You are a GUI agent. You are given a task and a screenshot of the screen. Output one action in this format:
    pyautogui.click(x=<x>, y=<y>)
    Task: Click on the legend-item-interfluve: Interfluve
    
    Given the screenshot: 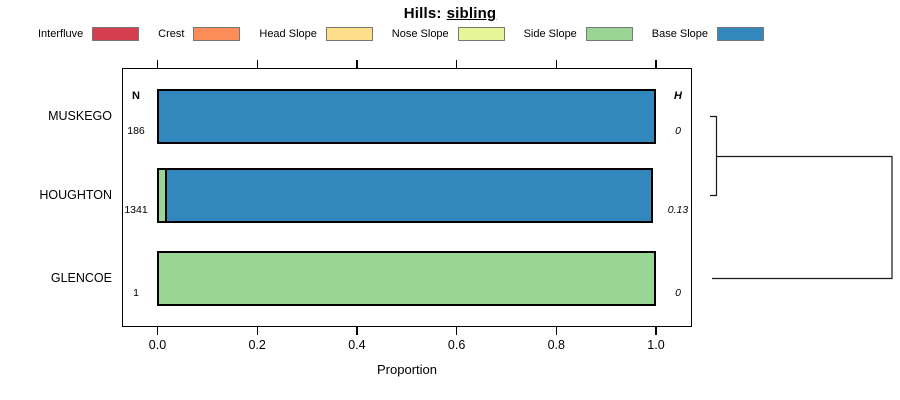 What is the action you would take?
    pyautogui.click(x=89, y=34)
    